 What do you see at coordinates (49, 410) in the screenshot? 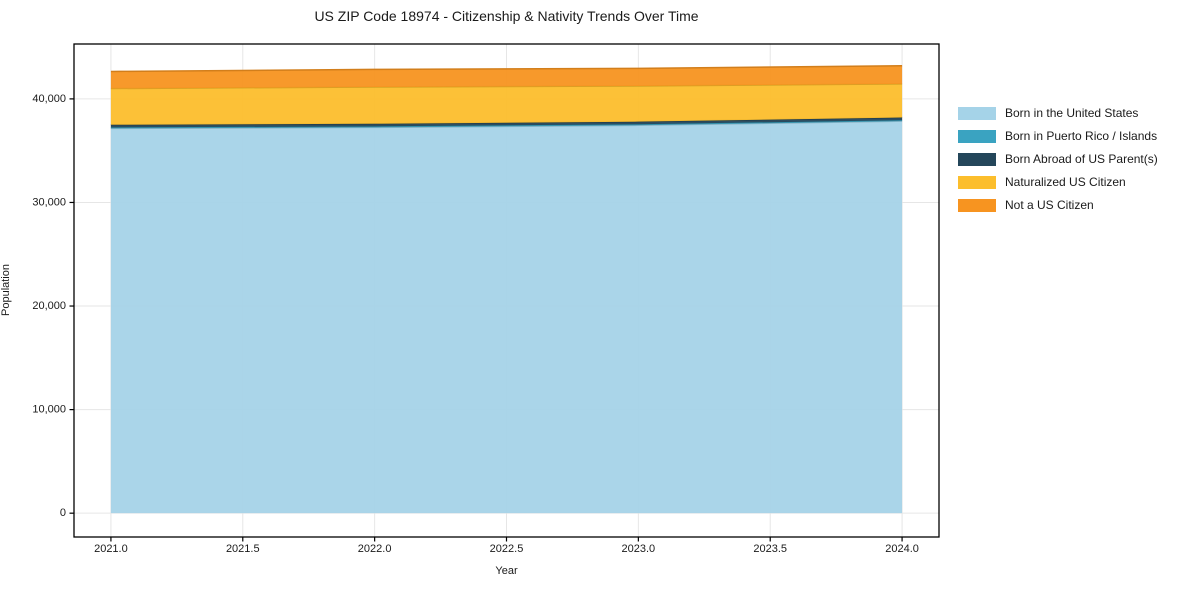
I see `y-tick-label: 10,000` at bounding box center [49, 410].